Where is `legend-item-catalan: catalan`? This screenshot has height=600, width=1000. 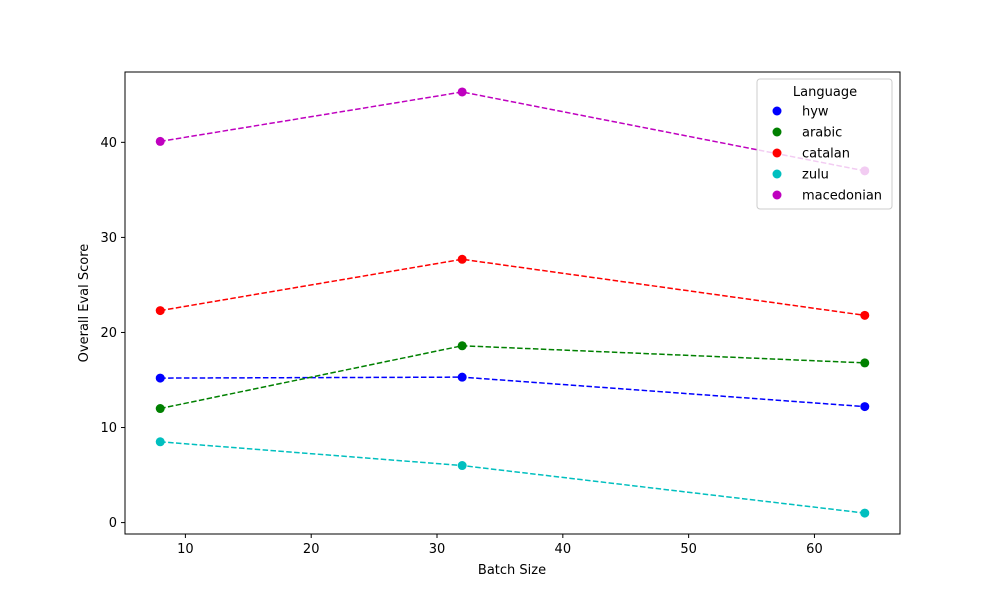 legend-item-catalan: catalan is located at coordinates (811, 154).